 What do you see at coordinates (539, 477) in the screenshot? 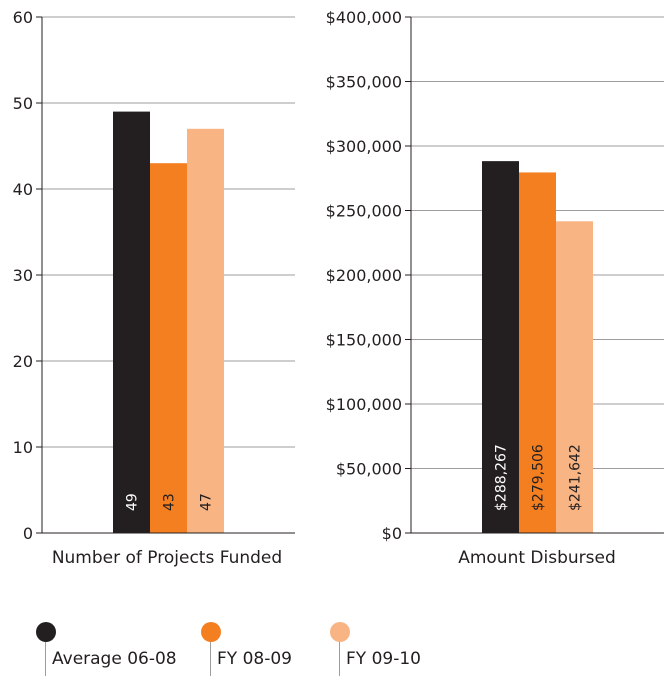
I see `data-label: $279,506` at bounding box center [539, 477].